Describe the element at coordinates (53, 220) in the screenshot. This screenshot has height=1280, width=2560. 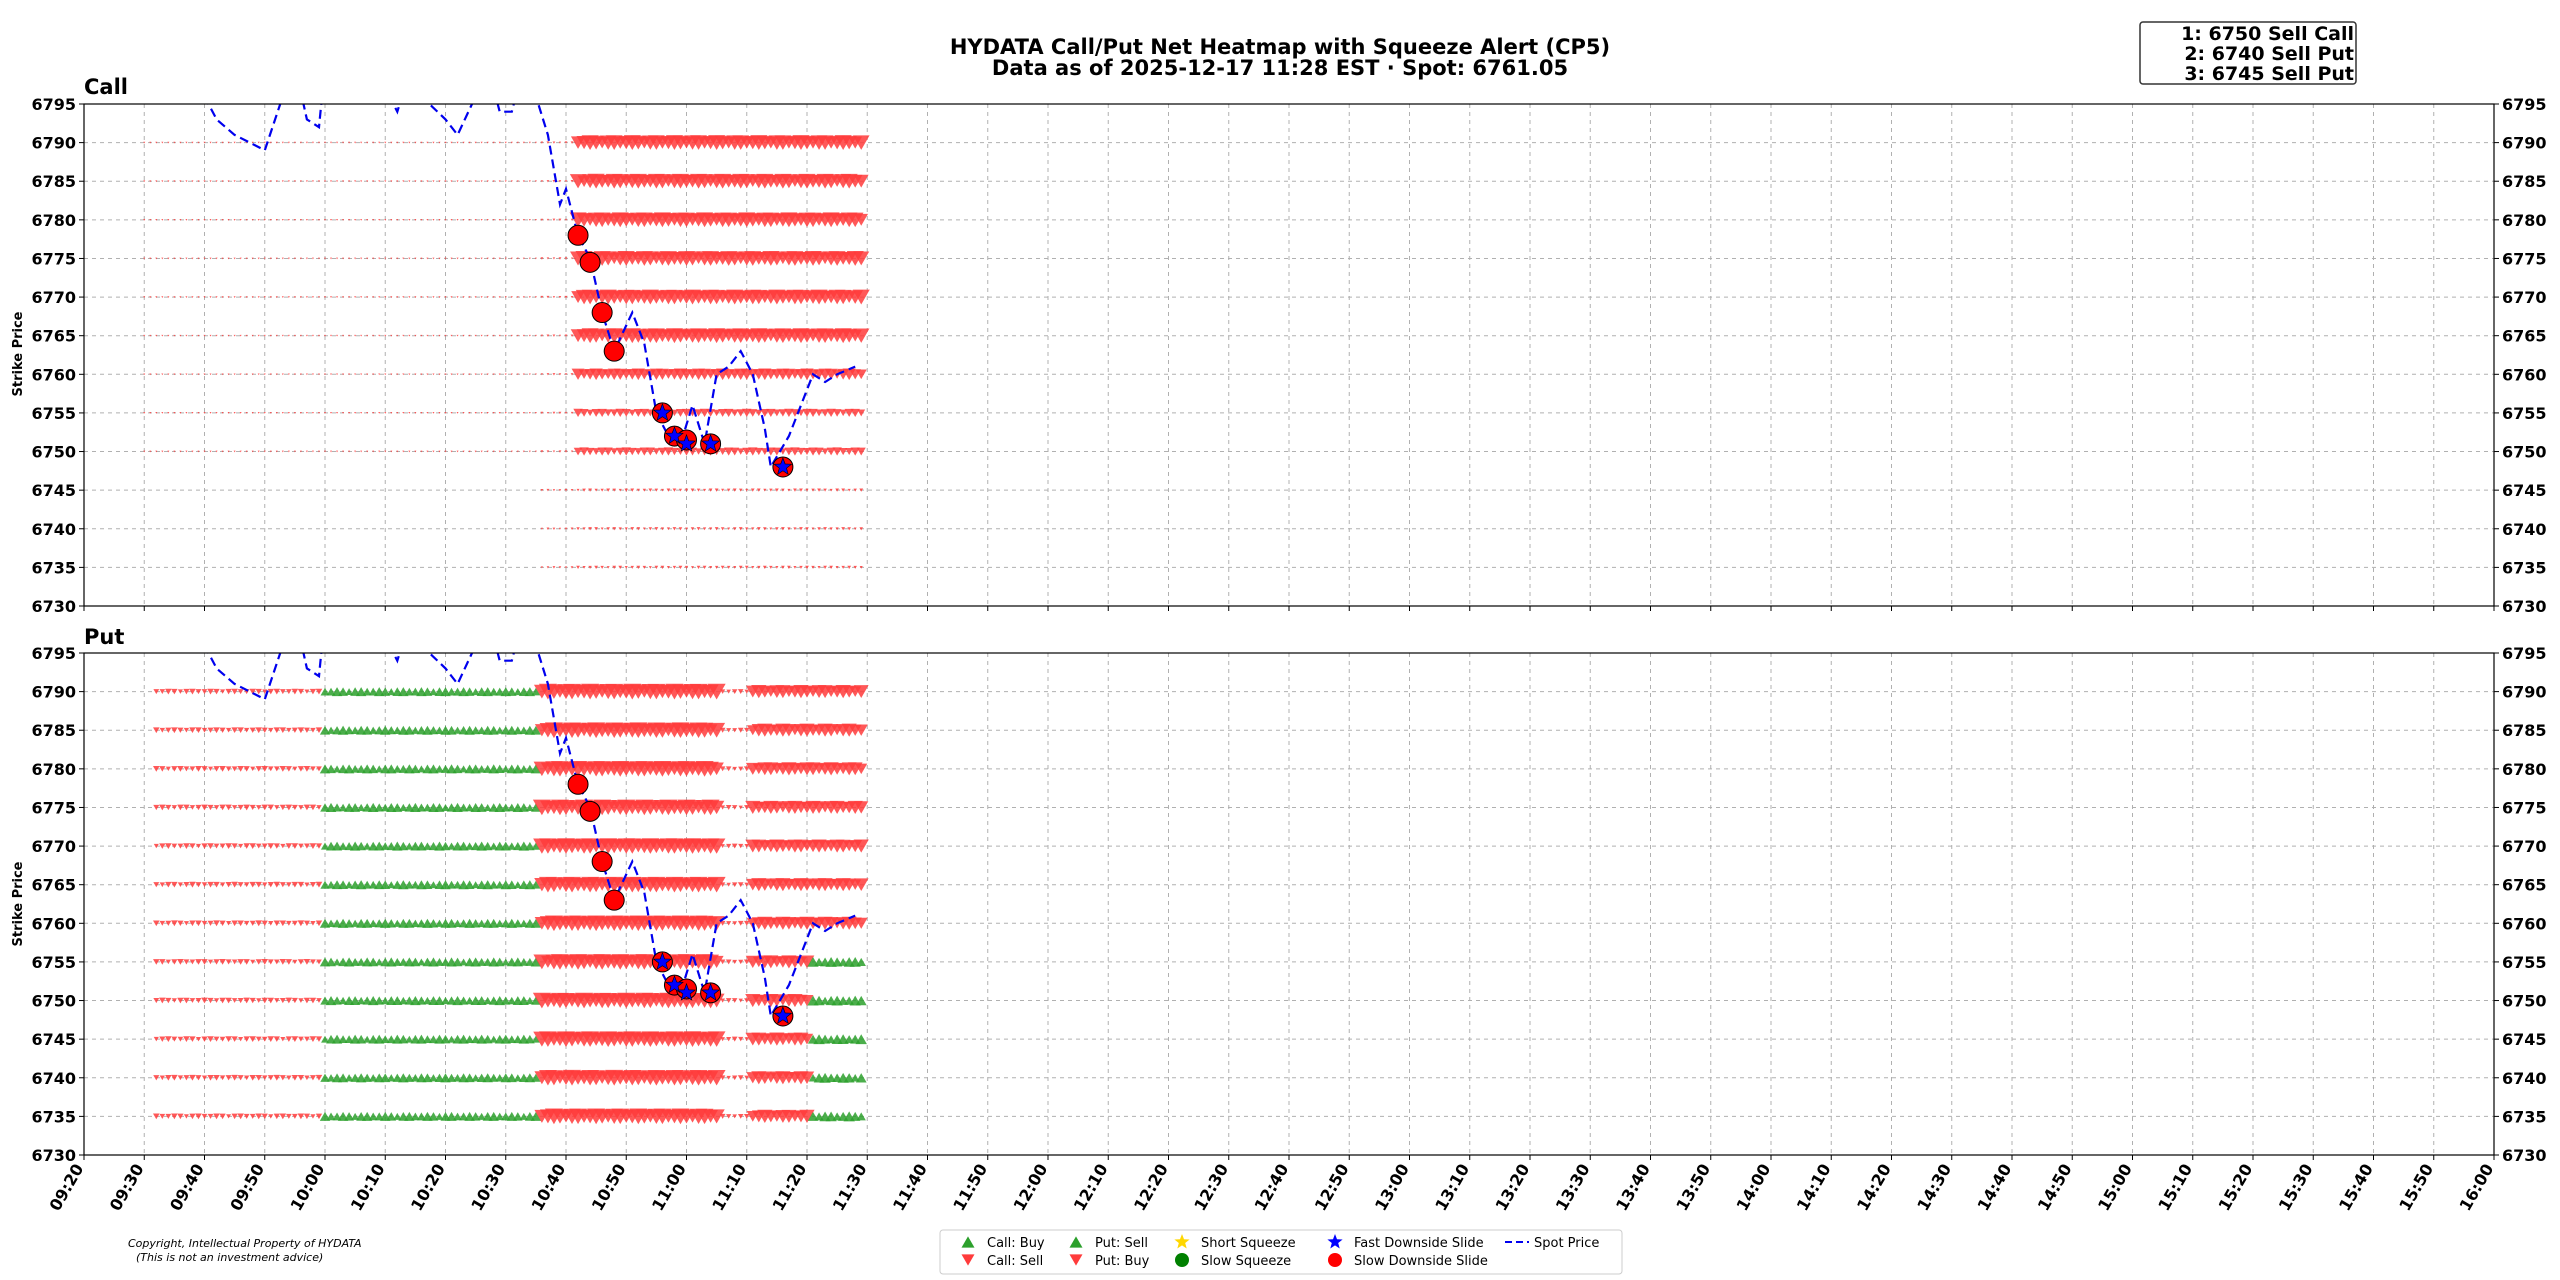
I see `y-tick-label-left: 6780` at that location.